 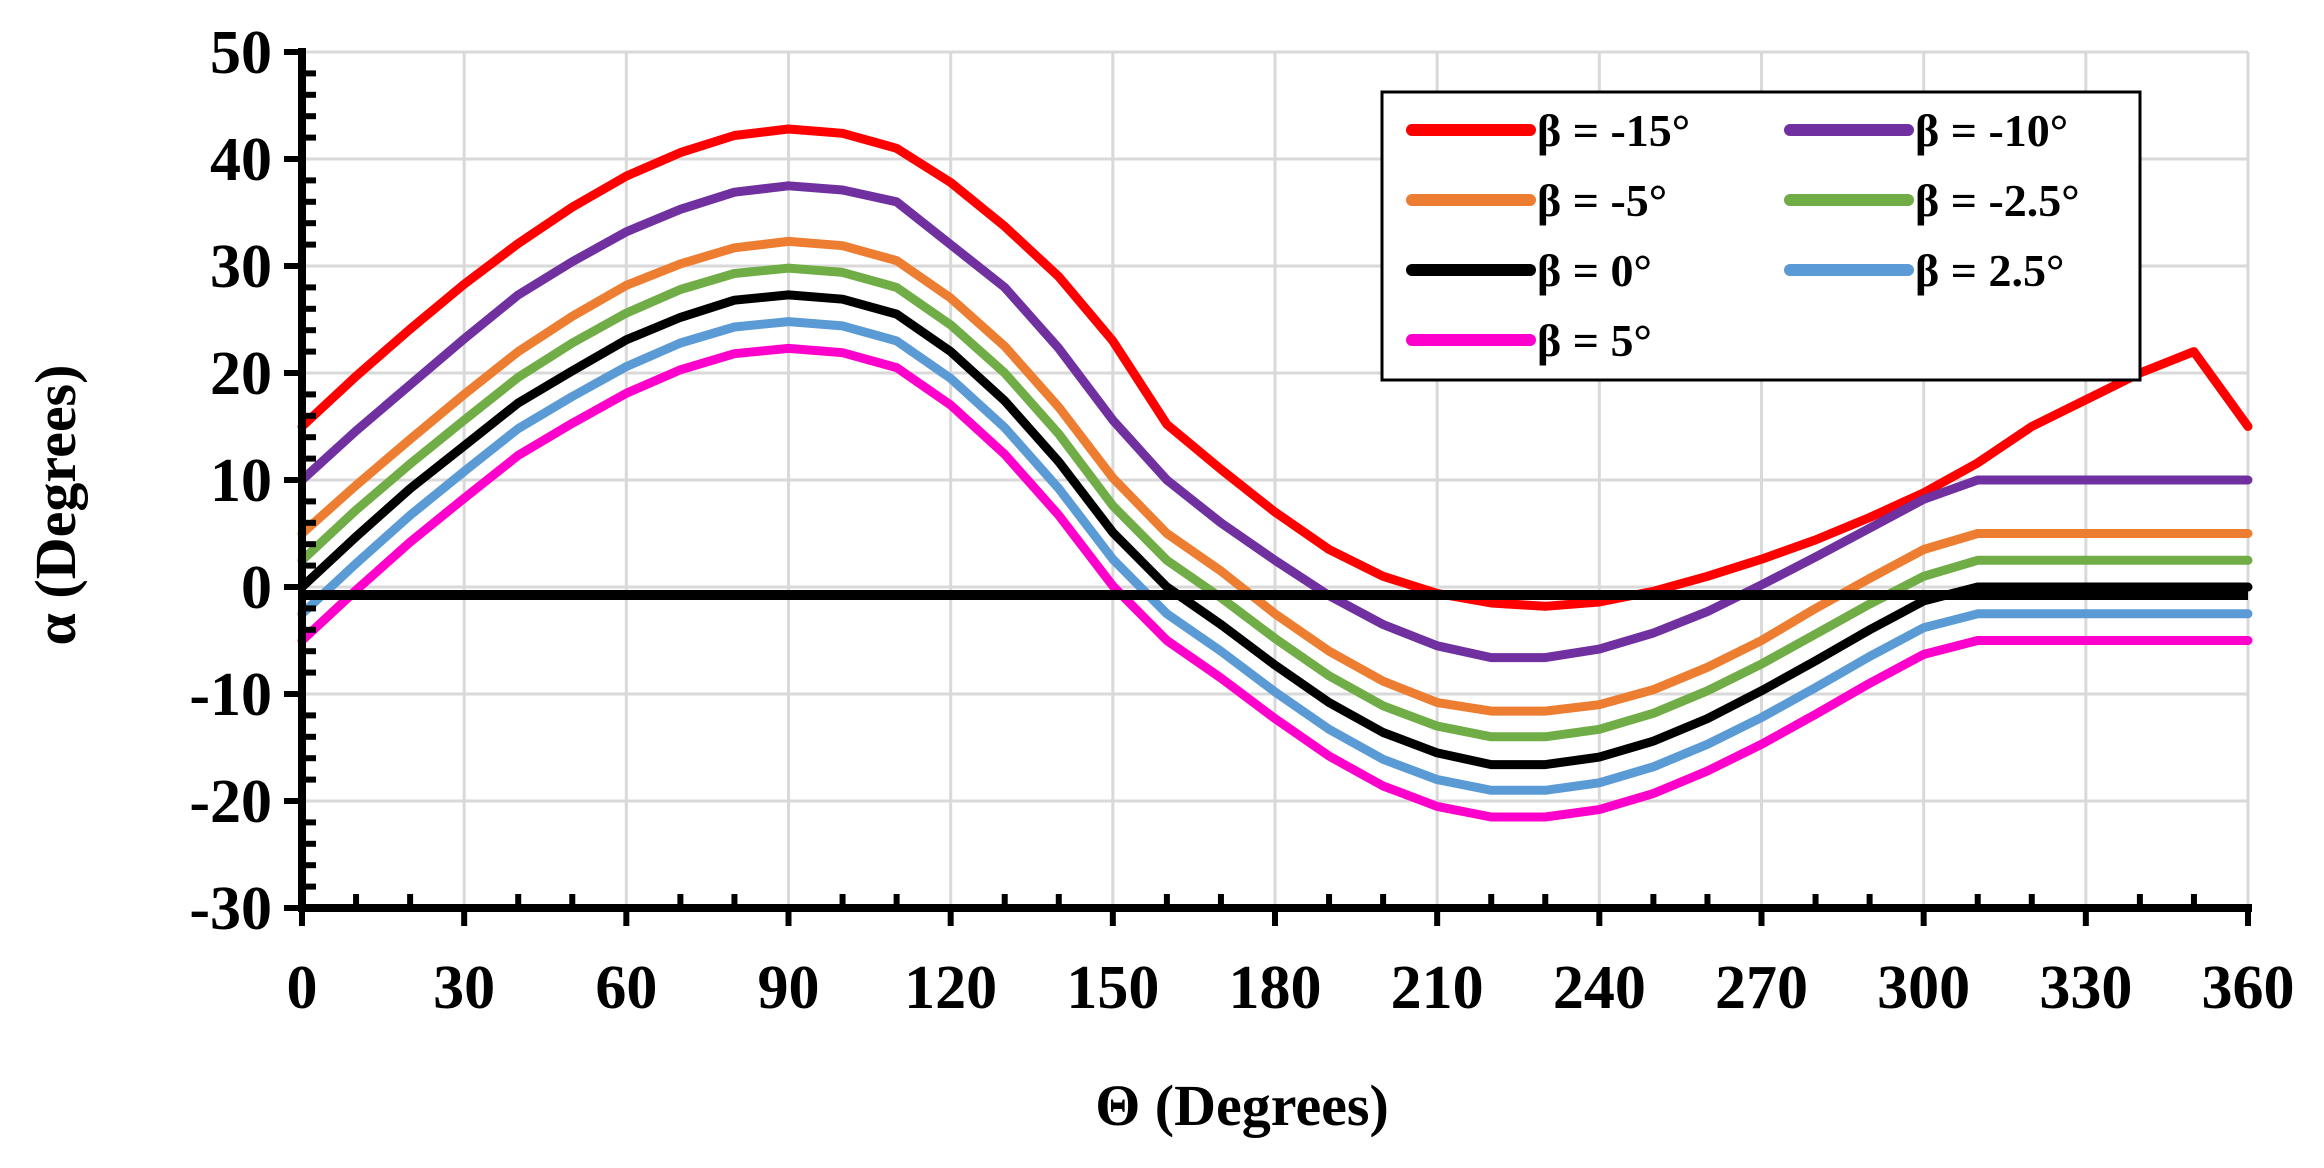 What do you see at coordinates (1594, 270) in the screenshot?
I see `legend-label: β = 0°` at bounding box center [1594, 270].